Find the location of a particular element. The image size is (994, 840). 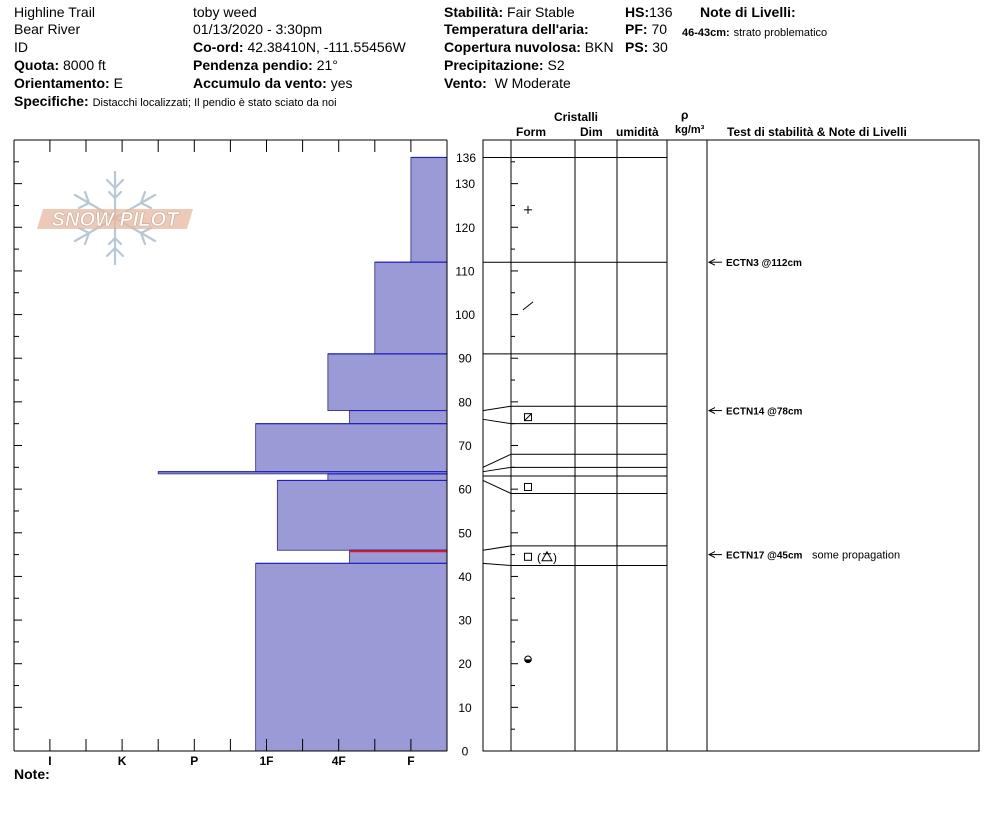

hardness-label-K: K is located at coordinates (122, 761).